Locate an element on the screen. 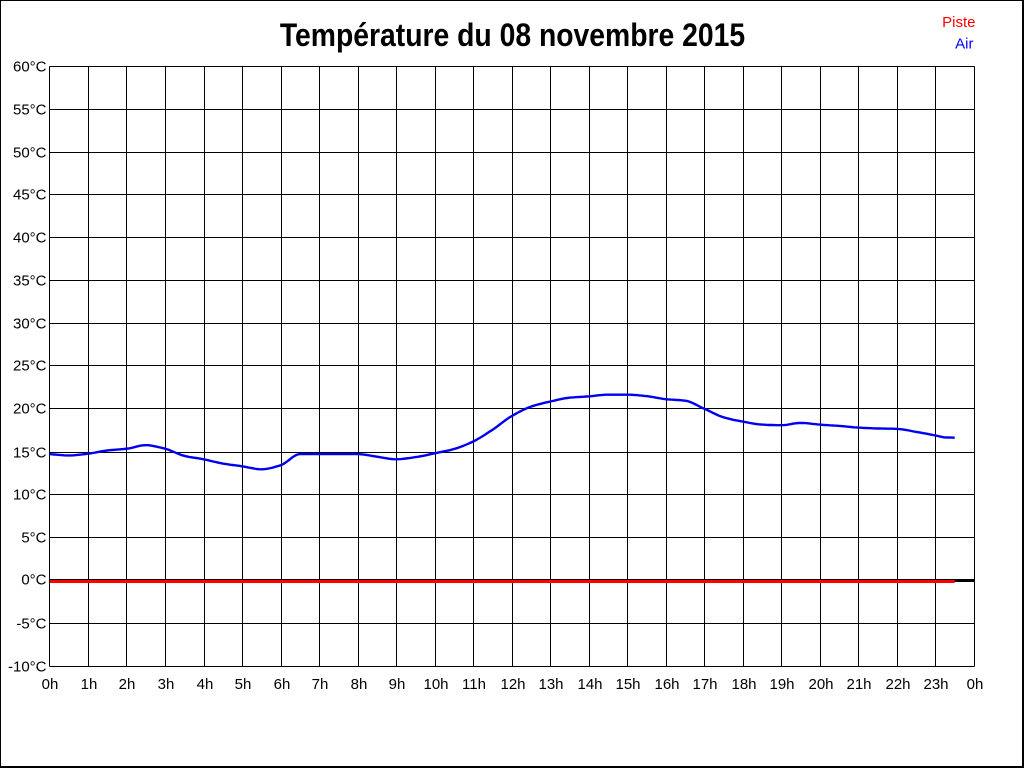  svg-text: 45°C is located at coordinates (30, 194).